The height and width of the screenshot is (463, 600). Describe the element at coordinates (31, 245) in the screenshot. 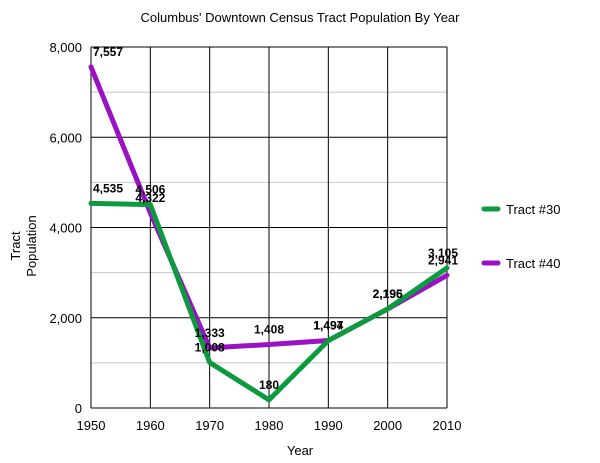

I see `y-axis-title-line-2: Population` at that location.